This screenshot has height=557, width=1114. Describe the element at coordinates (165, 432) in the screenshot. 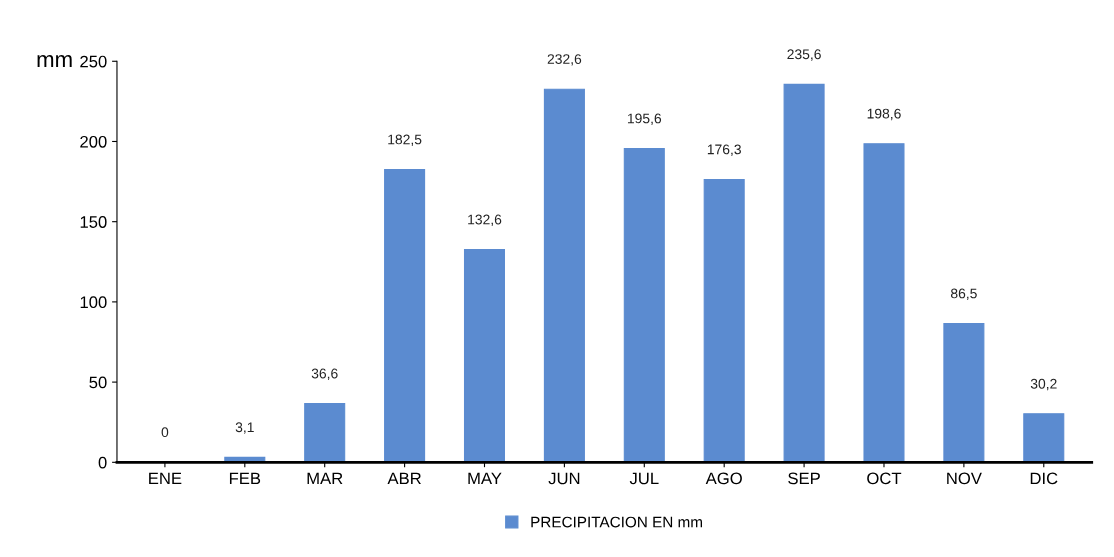

I see `data-label: 0` at that location.